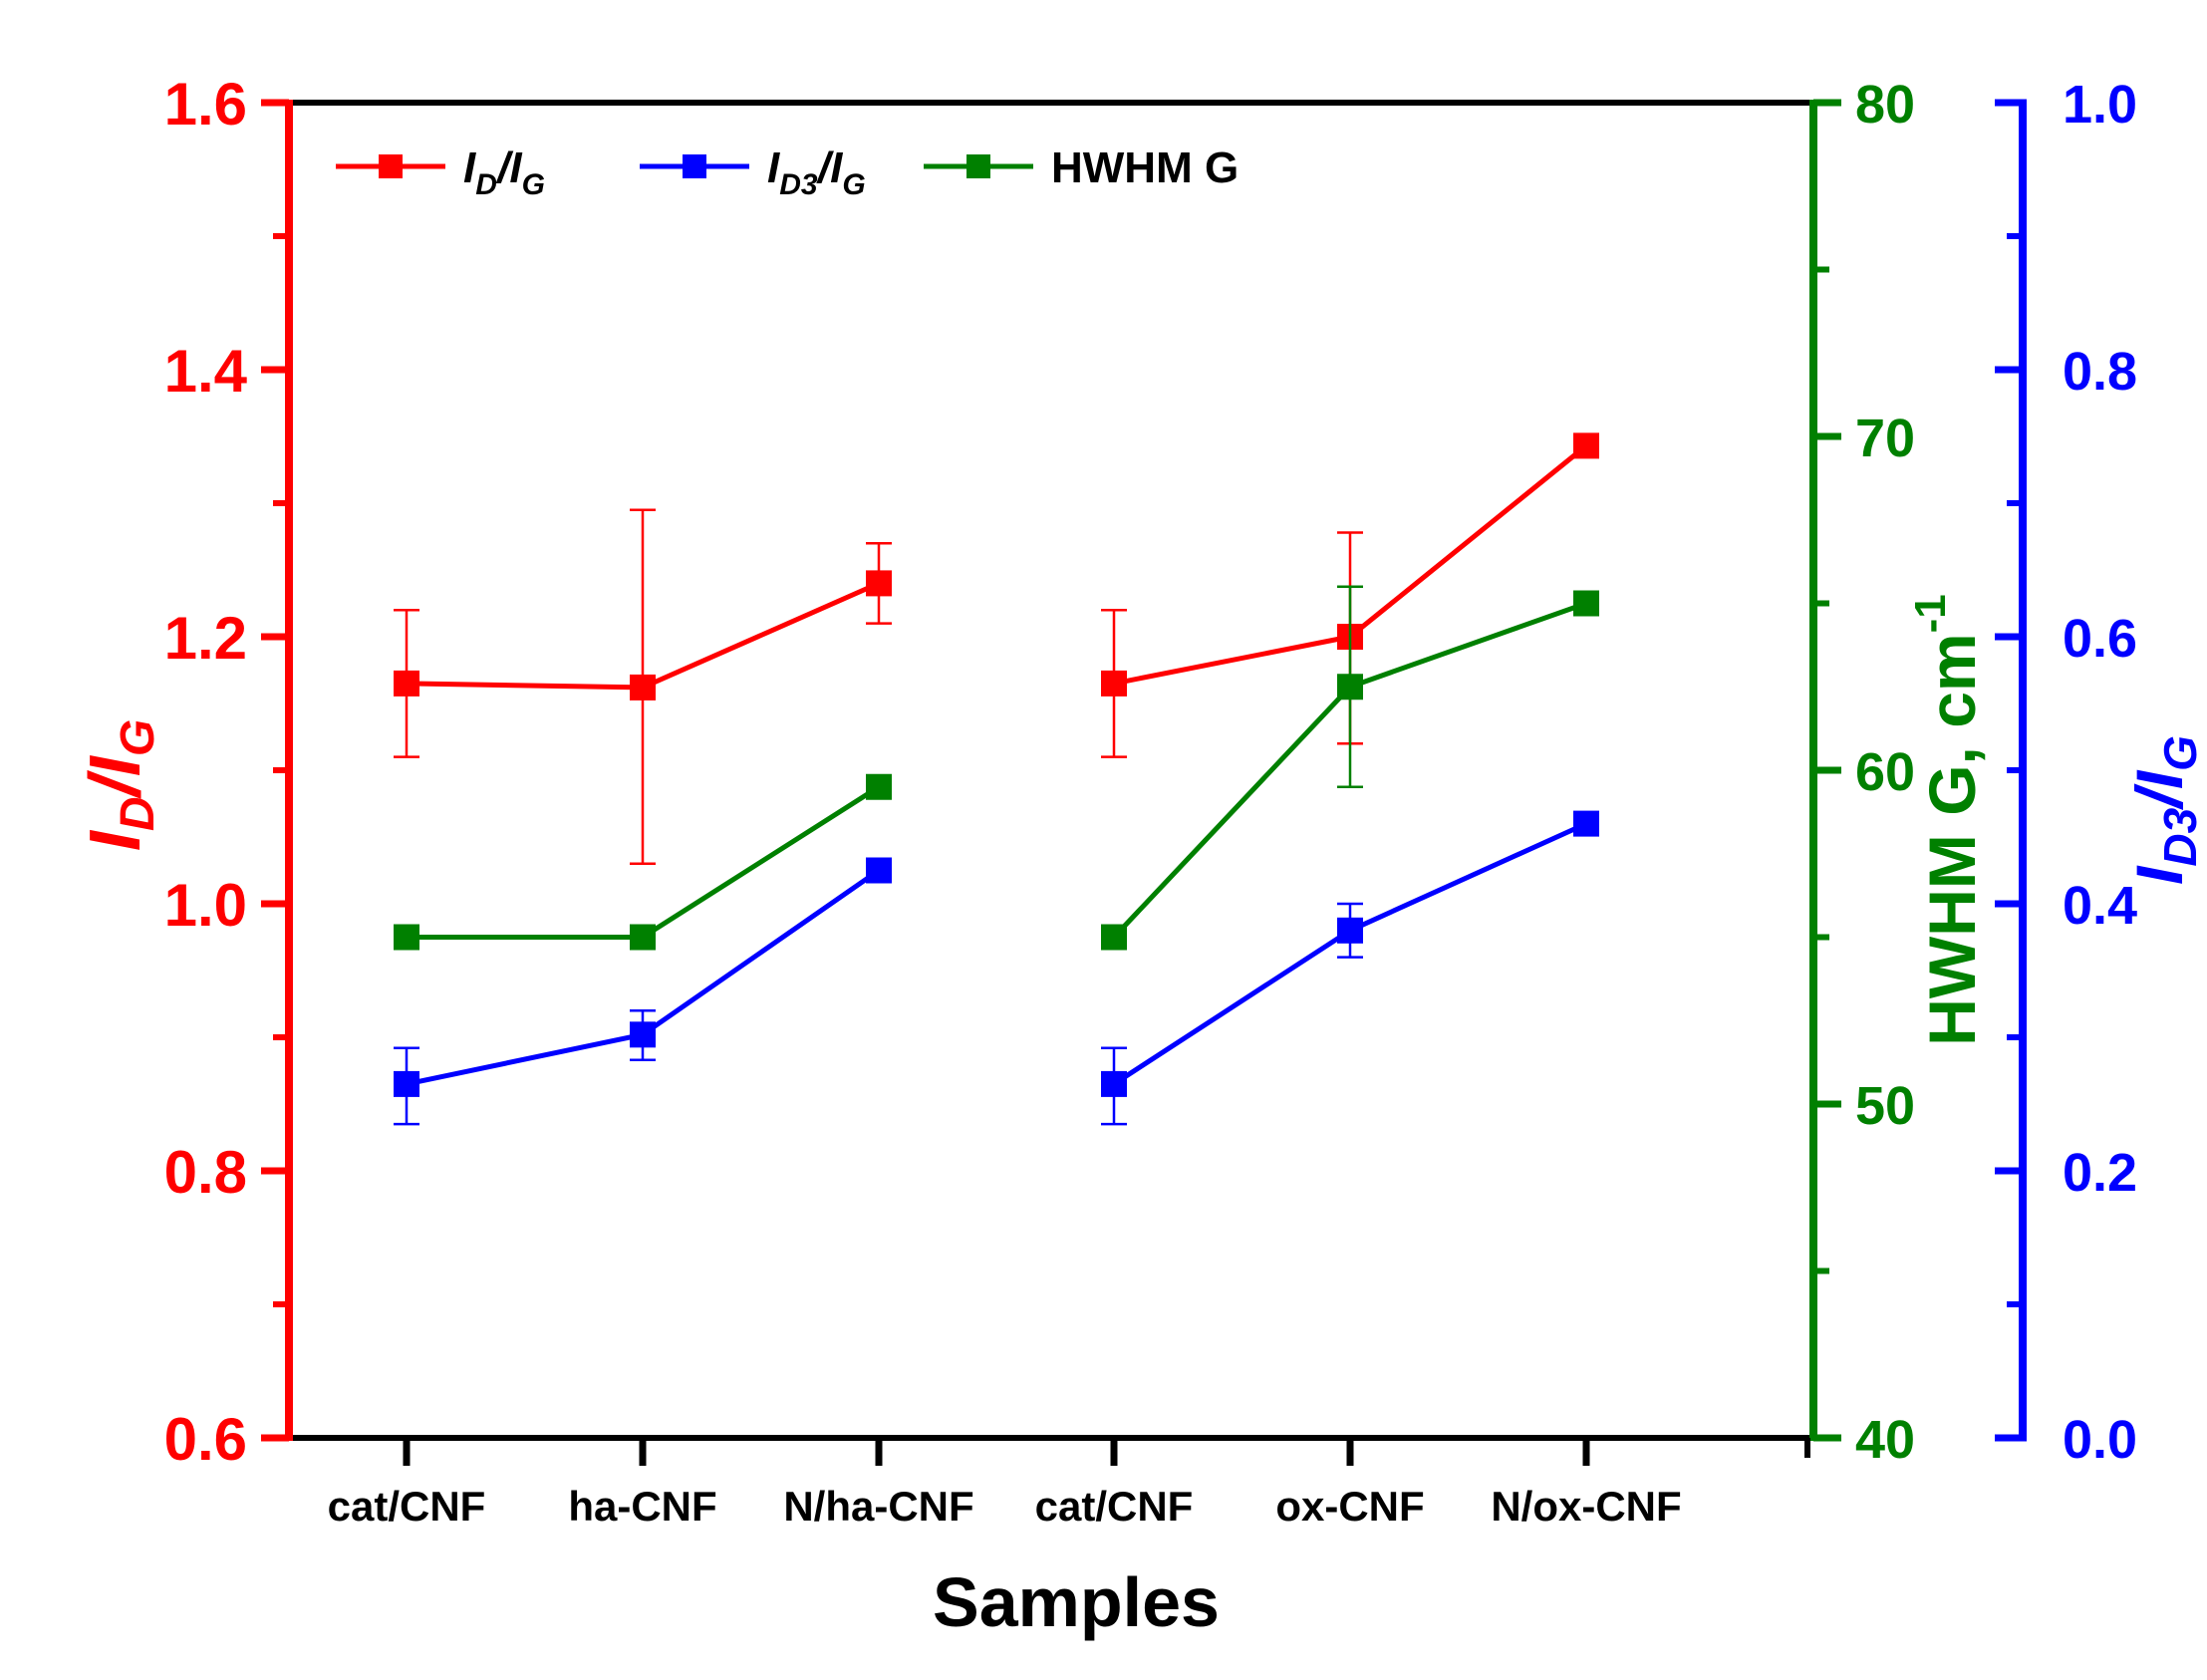  What do you see at coordinates (1885, 1106) in the screenshot?
I see `green-tick-label: 50` at bounding box center [1885, 1106].